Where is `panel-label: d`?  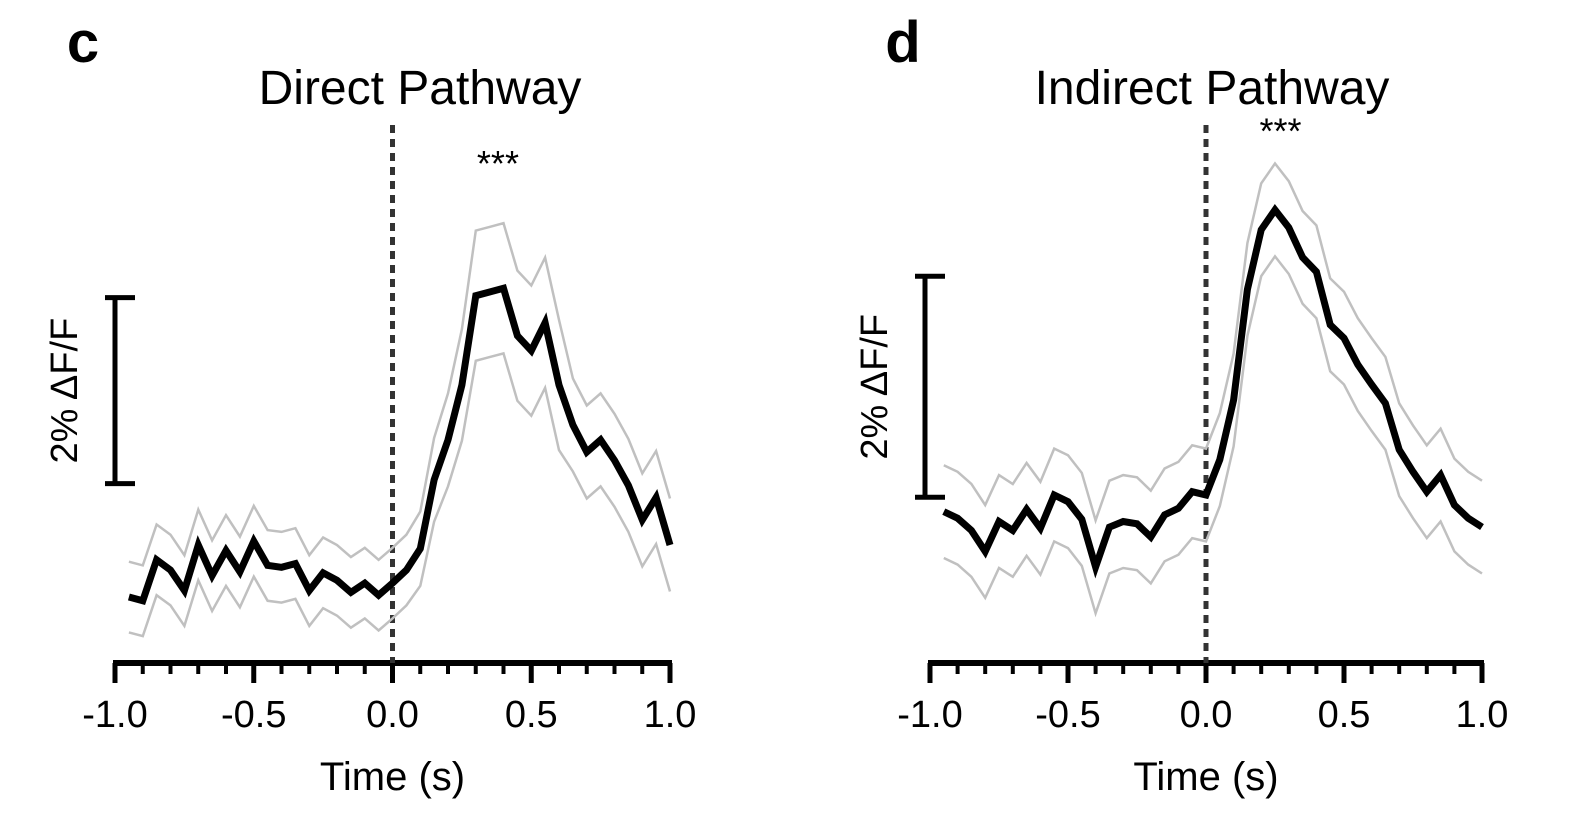 panel-label: d is located at coordinates (902, 42).